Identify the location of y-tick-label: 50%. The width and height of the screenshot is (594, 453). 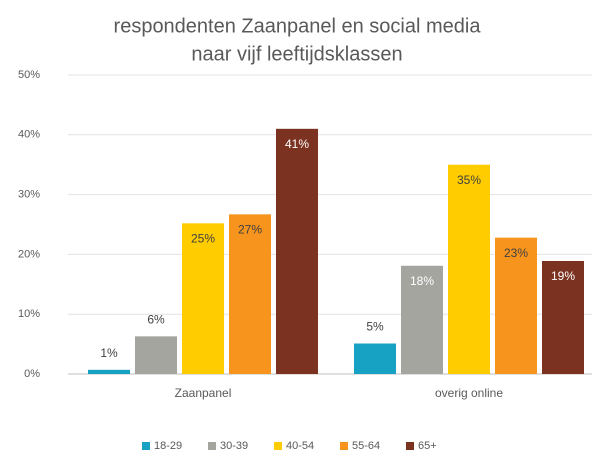
(29, 75).